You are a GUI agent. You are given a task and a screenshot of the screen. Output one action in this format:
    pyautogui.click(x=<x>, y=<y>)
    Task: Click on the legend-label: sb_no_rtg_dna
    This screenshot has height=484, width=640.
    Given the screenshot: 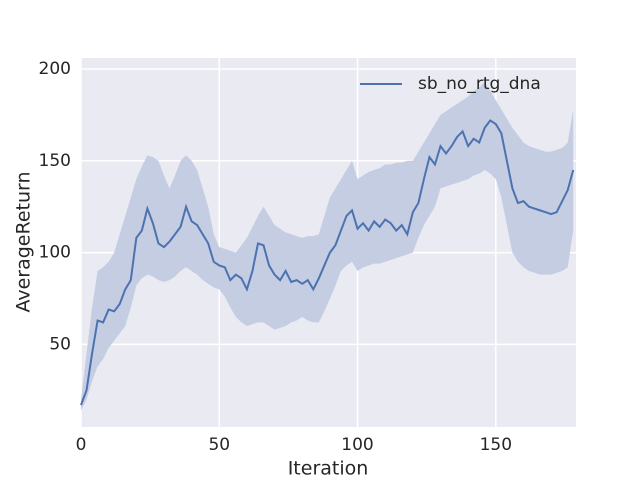 What is the action you would take?
    pyautogui.click(x=479, y=84)
    